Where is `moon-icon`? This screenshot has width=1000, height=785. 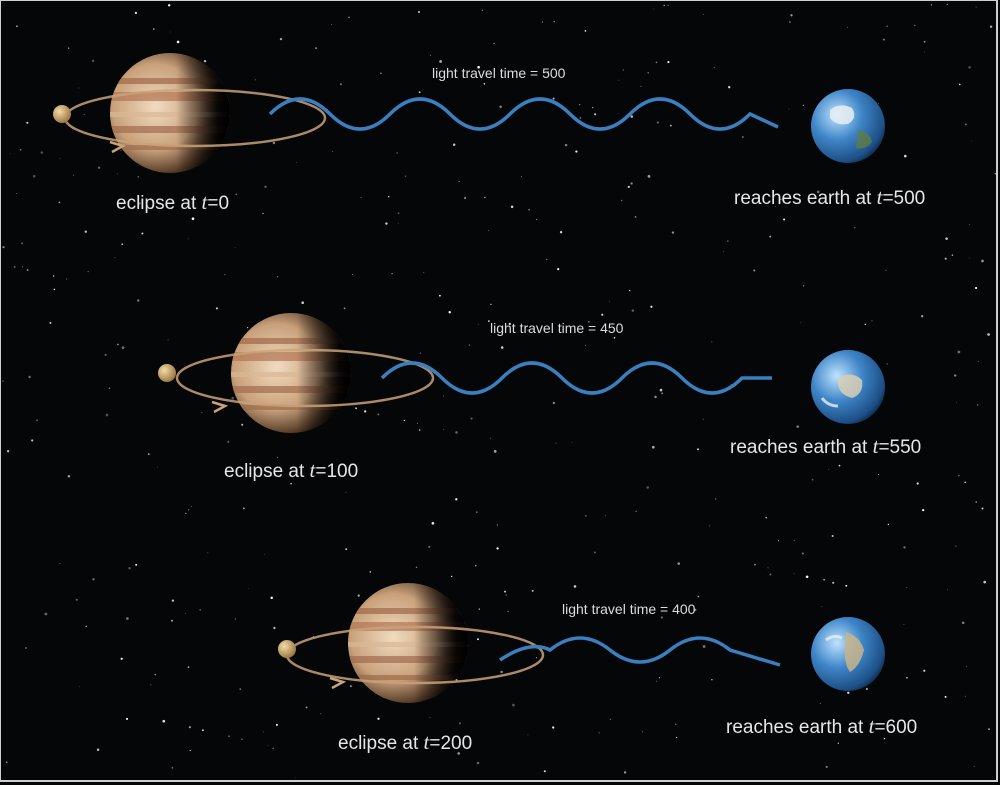
moon-icon is located at coordinates (287, 649).